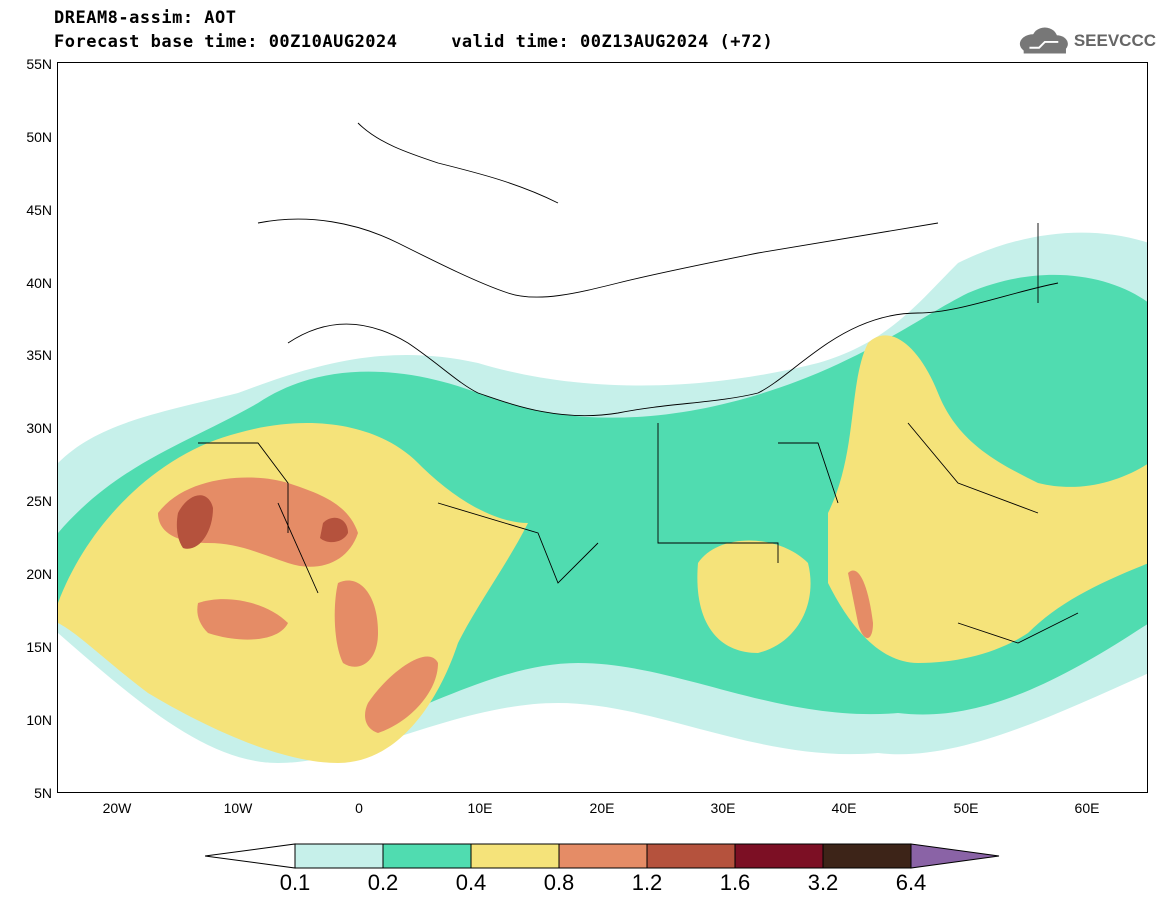 This screenshot has width=1165, height=905. I want to click on aot-contour-0.8-b, so click(242, 619).